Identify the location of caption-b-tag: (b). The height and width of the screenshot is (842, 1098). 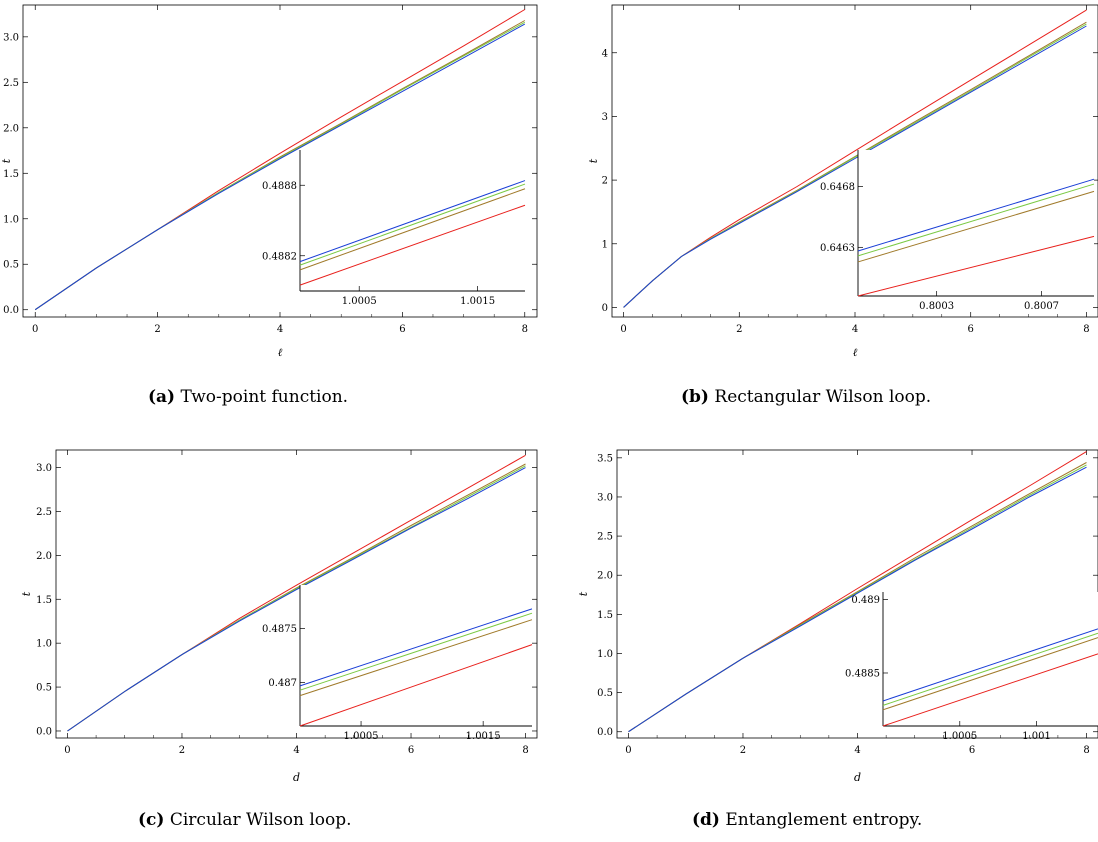
(695, 397).